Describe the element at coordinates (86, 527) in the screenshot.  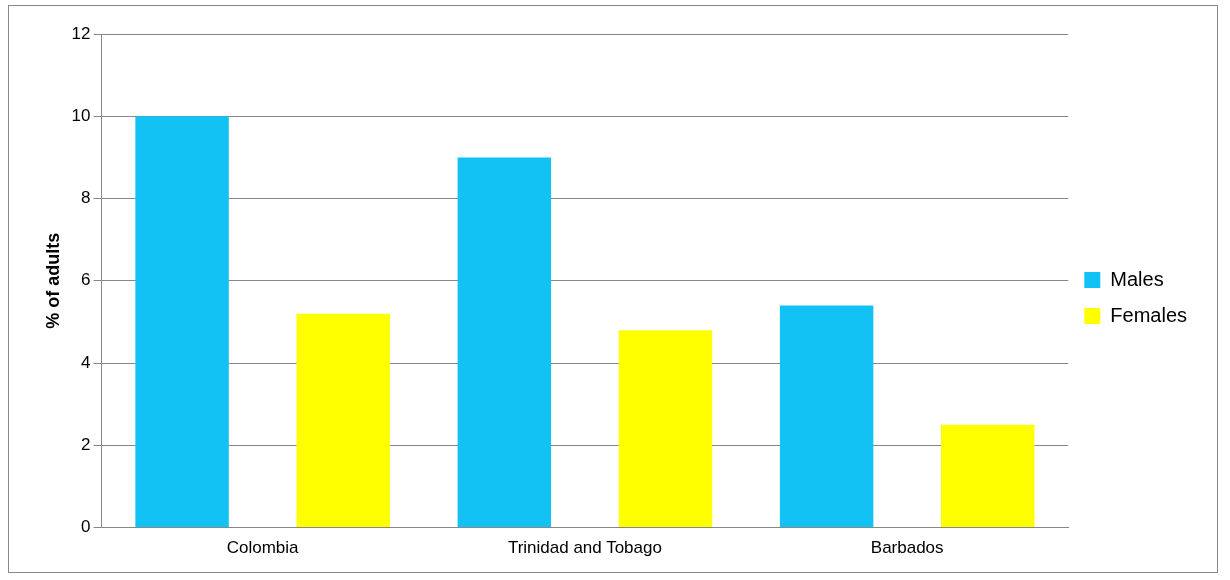
I see `y-tick-label: 0` at that location.